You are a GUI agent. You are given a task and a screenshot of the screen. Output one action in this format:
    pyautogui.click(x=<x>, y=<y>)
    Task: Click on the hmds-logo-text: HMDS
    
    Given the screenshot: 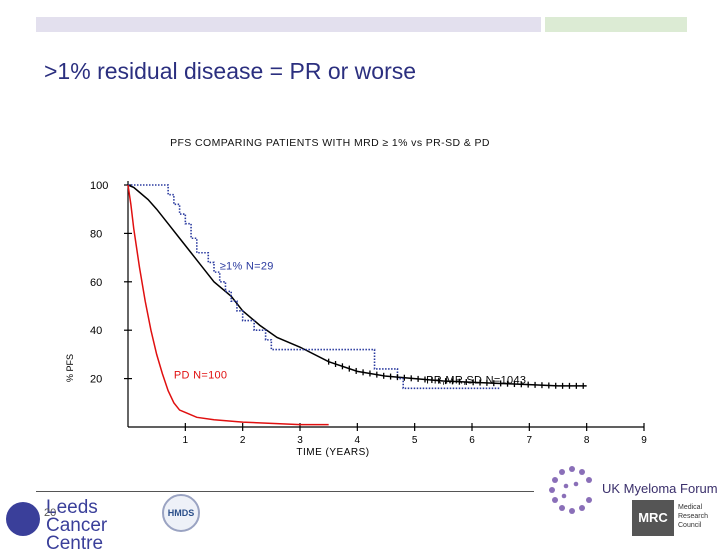 What is the action you would take?
    pyautogui.click(x=181, y=513)
    